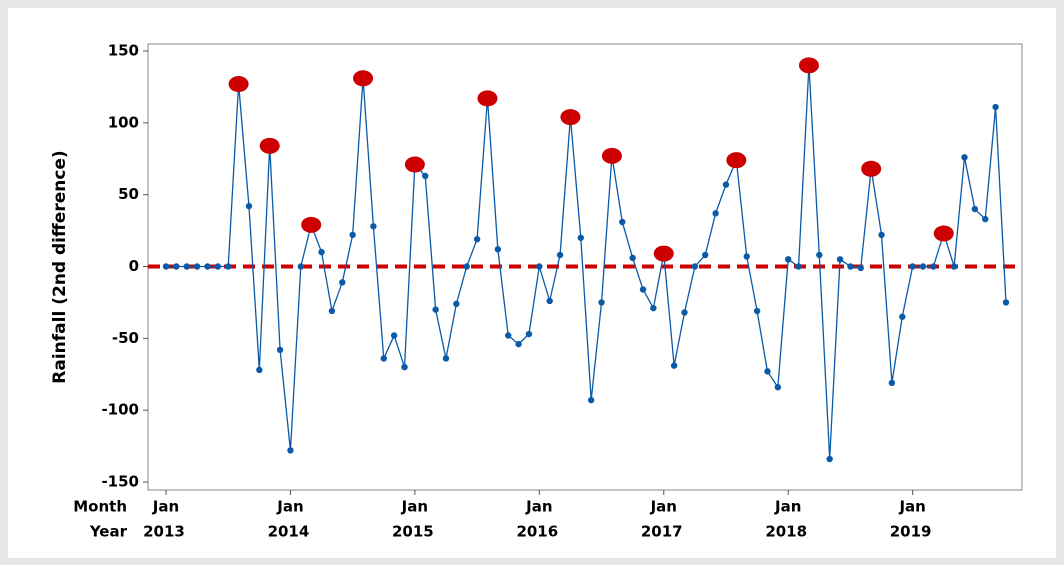 This screenshot has height=565, width=1064. Describe the element at coordinates (413, 532) in the screenshot. I see `x-year-label: 2015` at that location.